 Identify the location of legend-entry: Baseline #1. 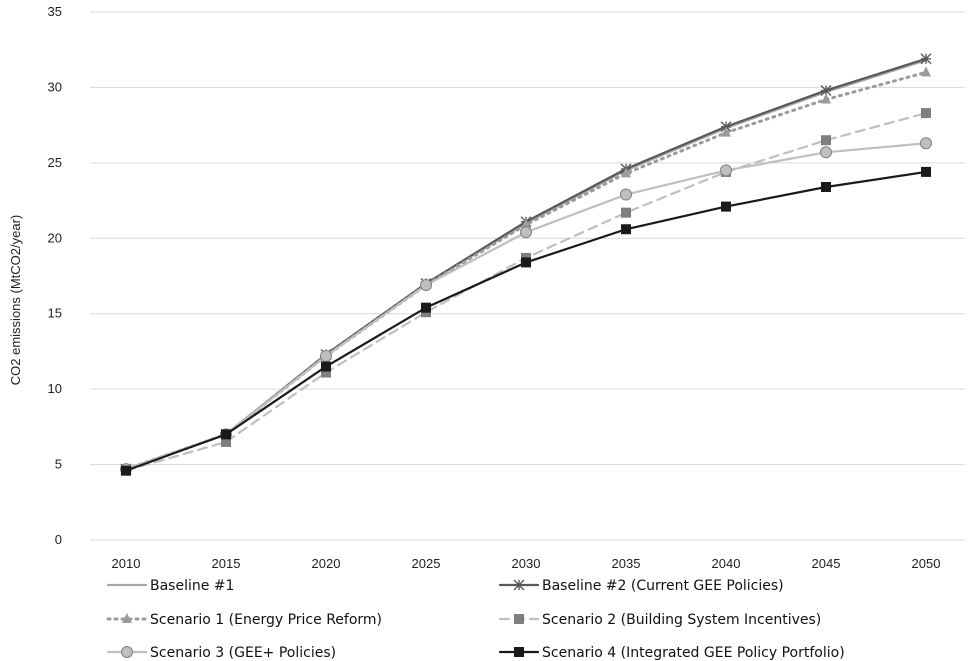
(170, 586).